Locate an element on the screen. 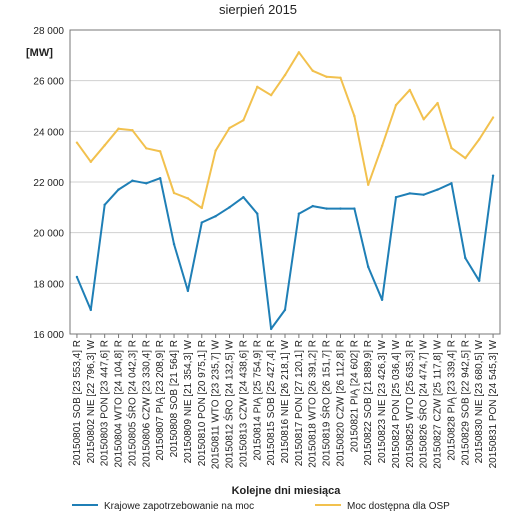 This screenshot has height=514, width=524. x-tick-label: 20150822 SOB [21 889,9] R is located at coordinates (368, 403).